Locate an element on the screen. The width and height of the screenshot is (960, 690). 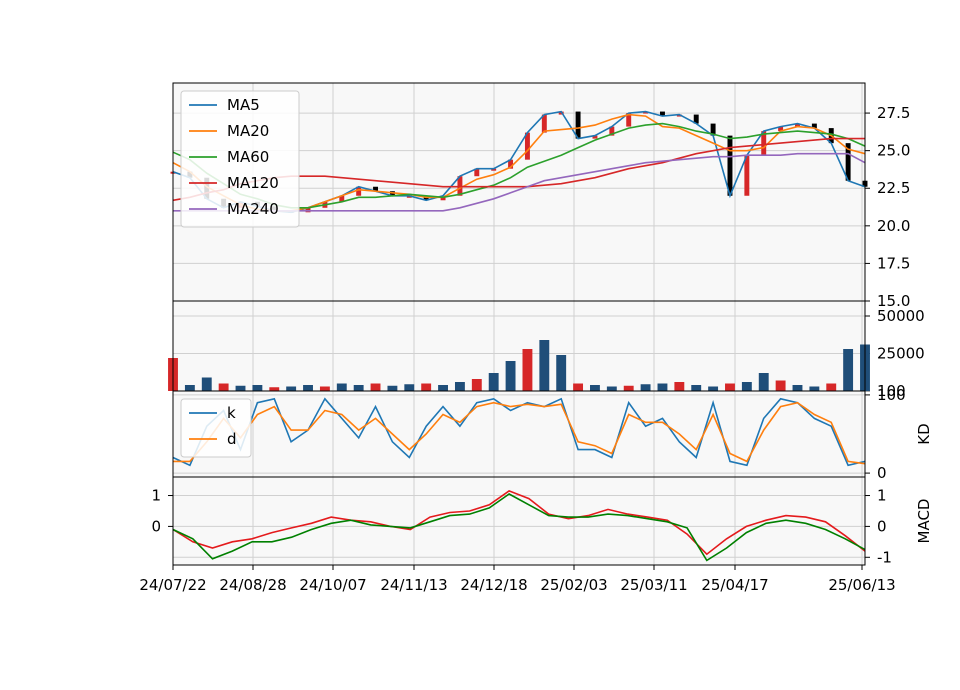
series-macd is located at coordinates (519, 522).